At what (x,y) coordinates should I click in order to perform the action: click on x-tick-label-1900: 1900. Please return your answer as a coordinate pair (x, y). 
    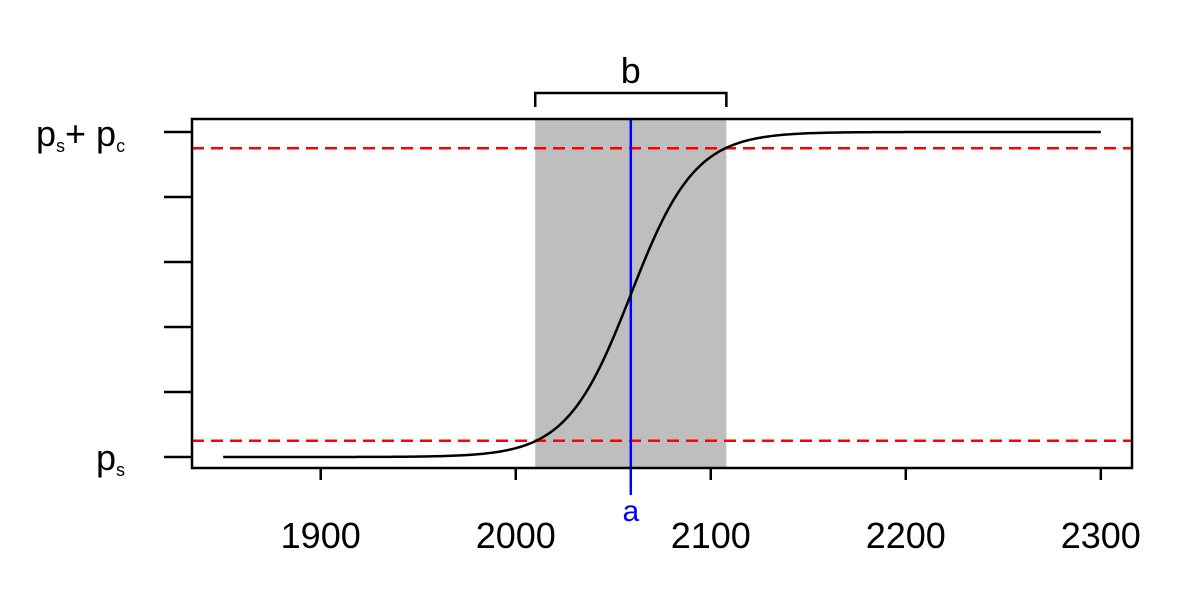
    Looking at the image, I should click on (321, 535).